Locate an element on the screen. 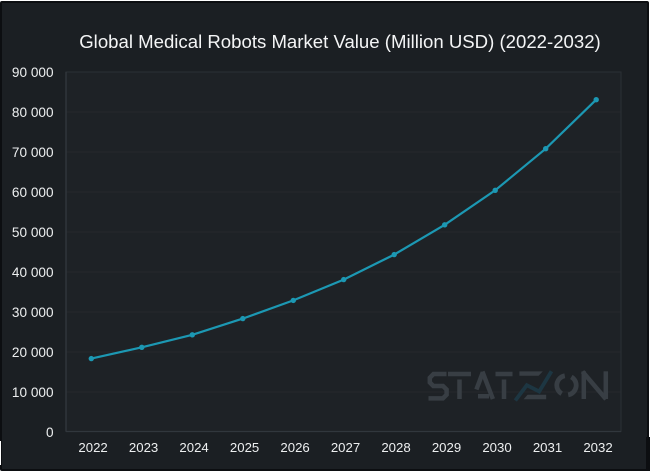  svg-text: 60 000 is located at coordinates (33, 192).